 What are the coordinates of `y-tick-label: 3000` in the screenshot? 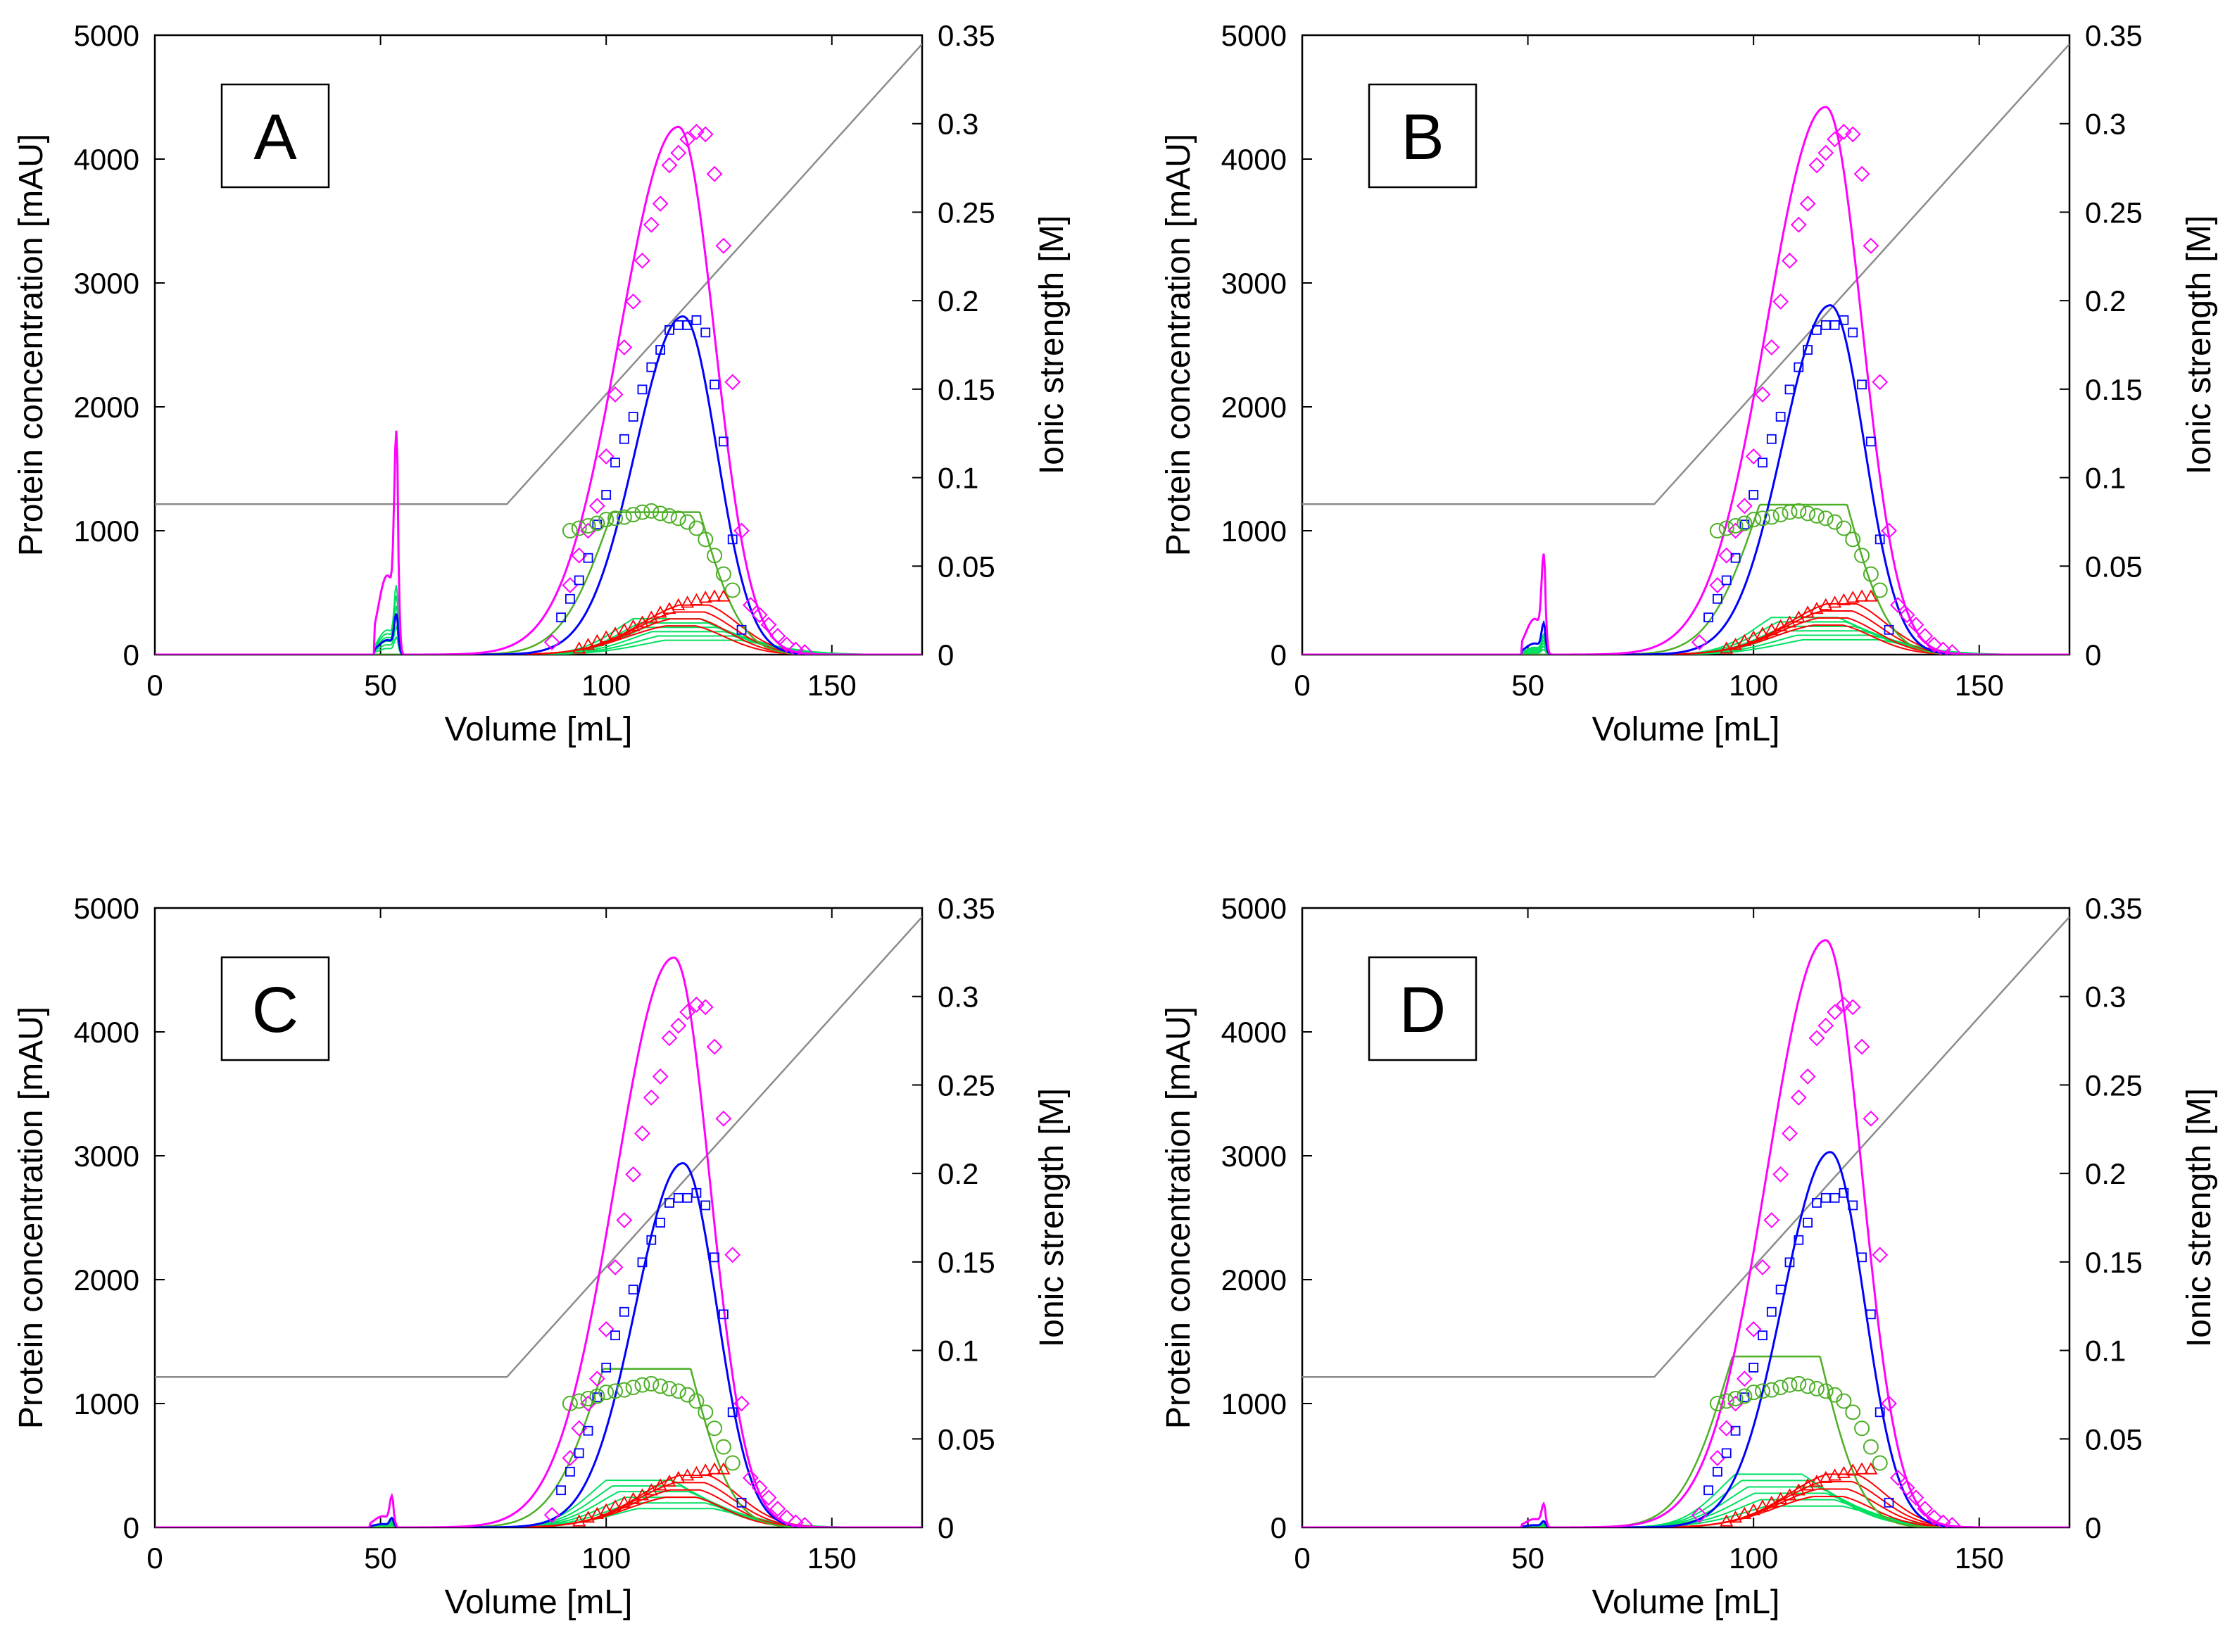 It's located at (1254, 283).